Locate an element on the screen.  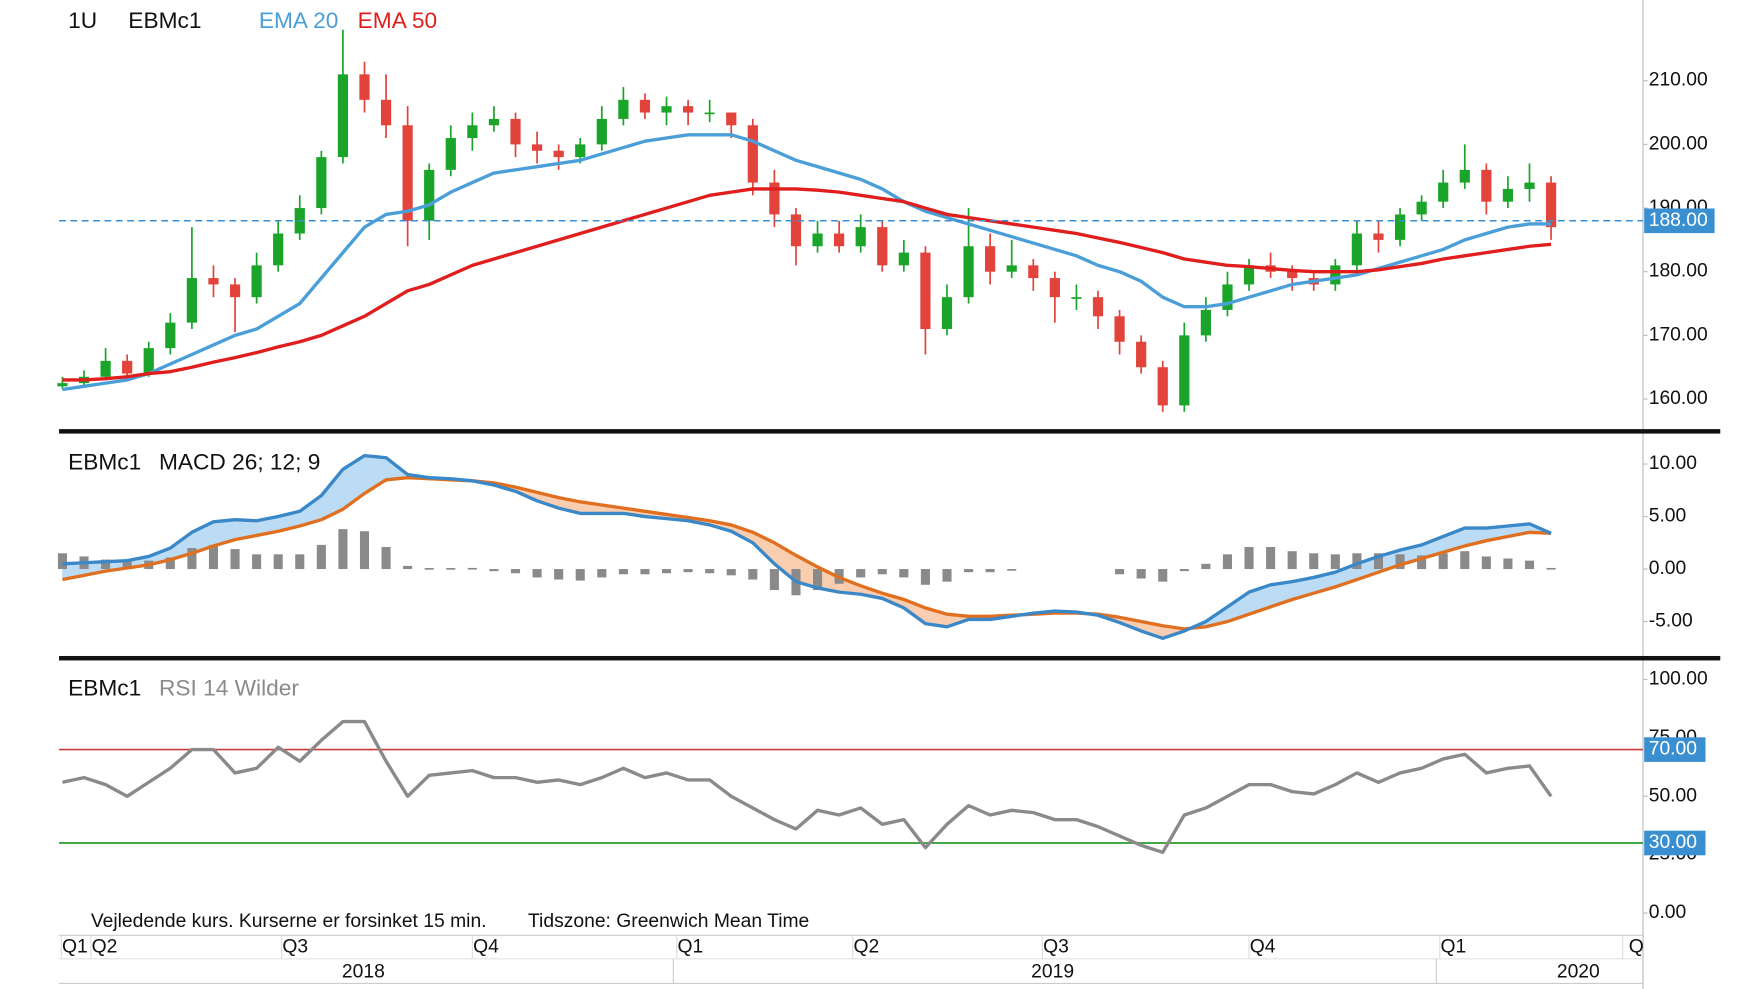
macd-title: MACD 26; 12; 9 is located at coordinates (239, 462).